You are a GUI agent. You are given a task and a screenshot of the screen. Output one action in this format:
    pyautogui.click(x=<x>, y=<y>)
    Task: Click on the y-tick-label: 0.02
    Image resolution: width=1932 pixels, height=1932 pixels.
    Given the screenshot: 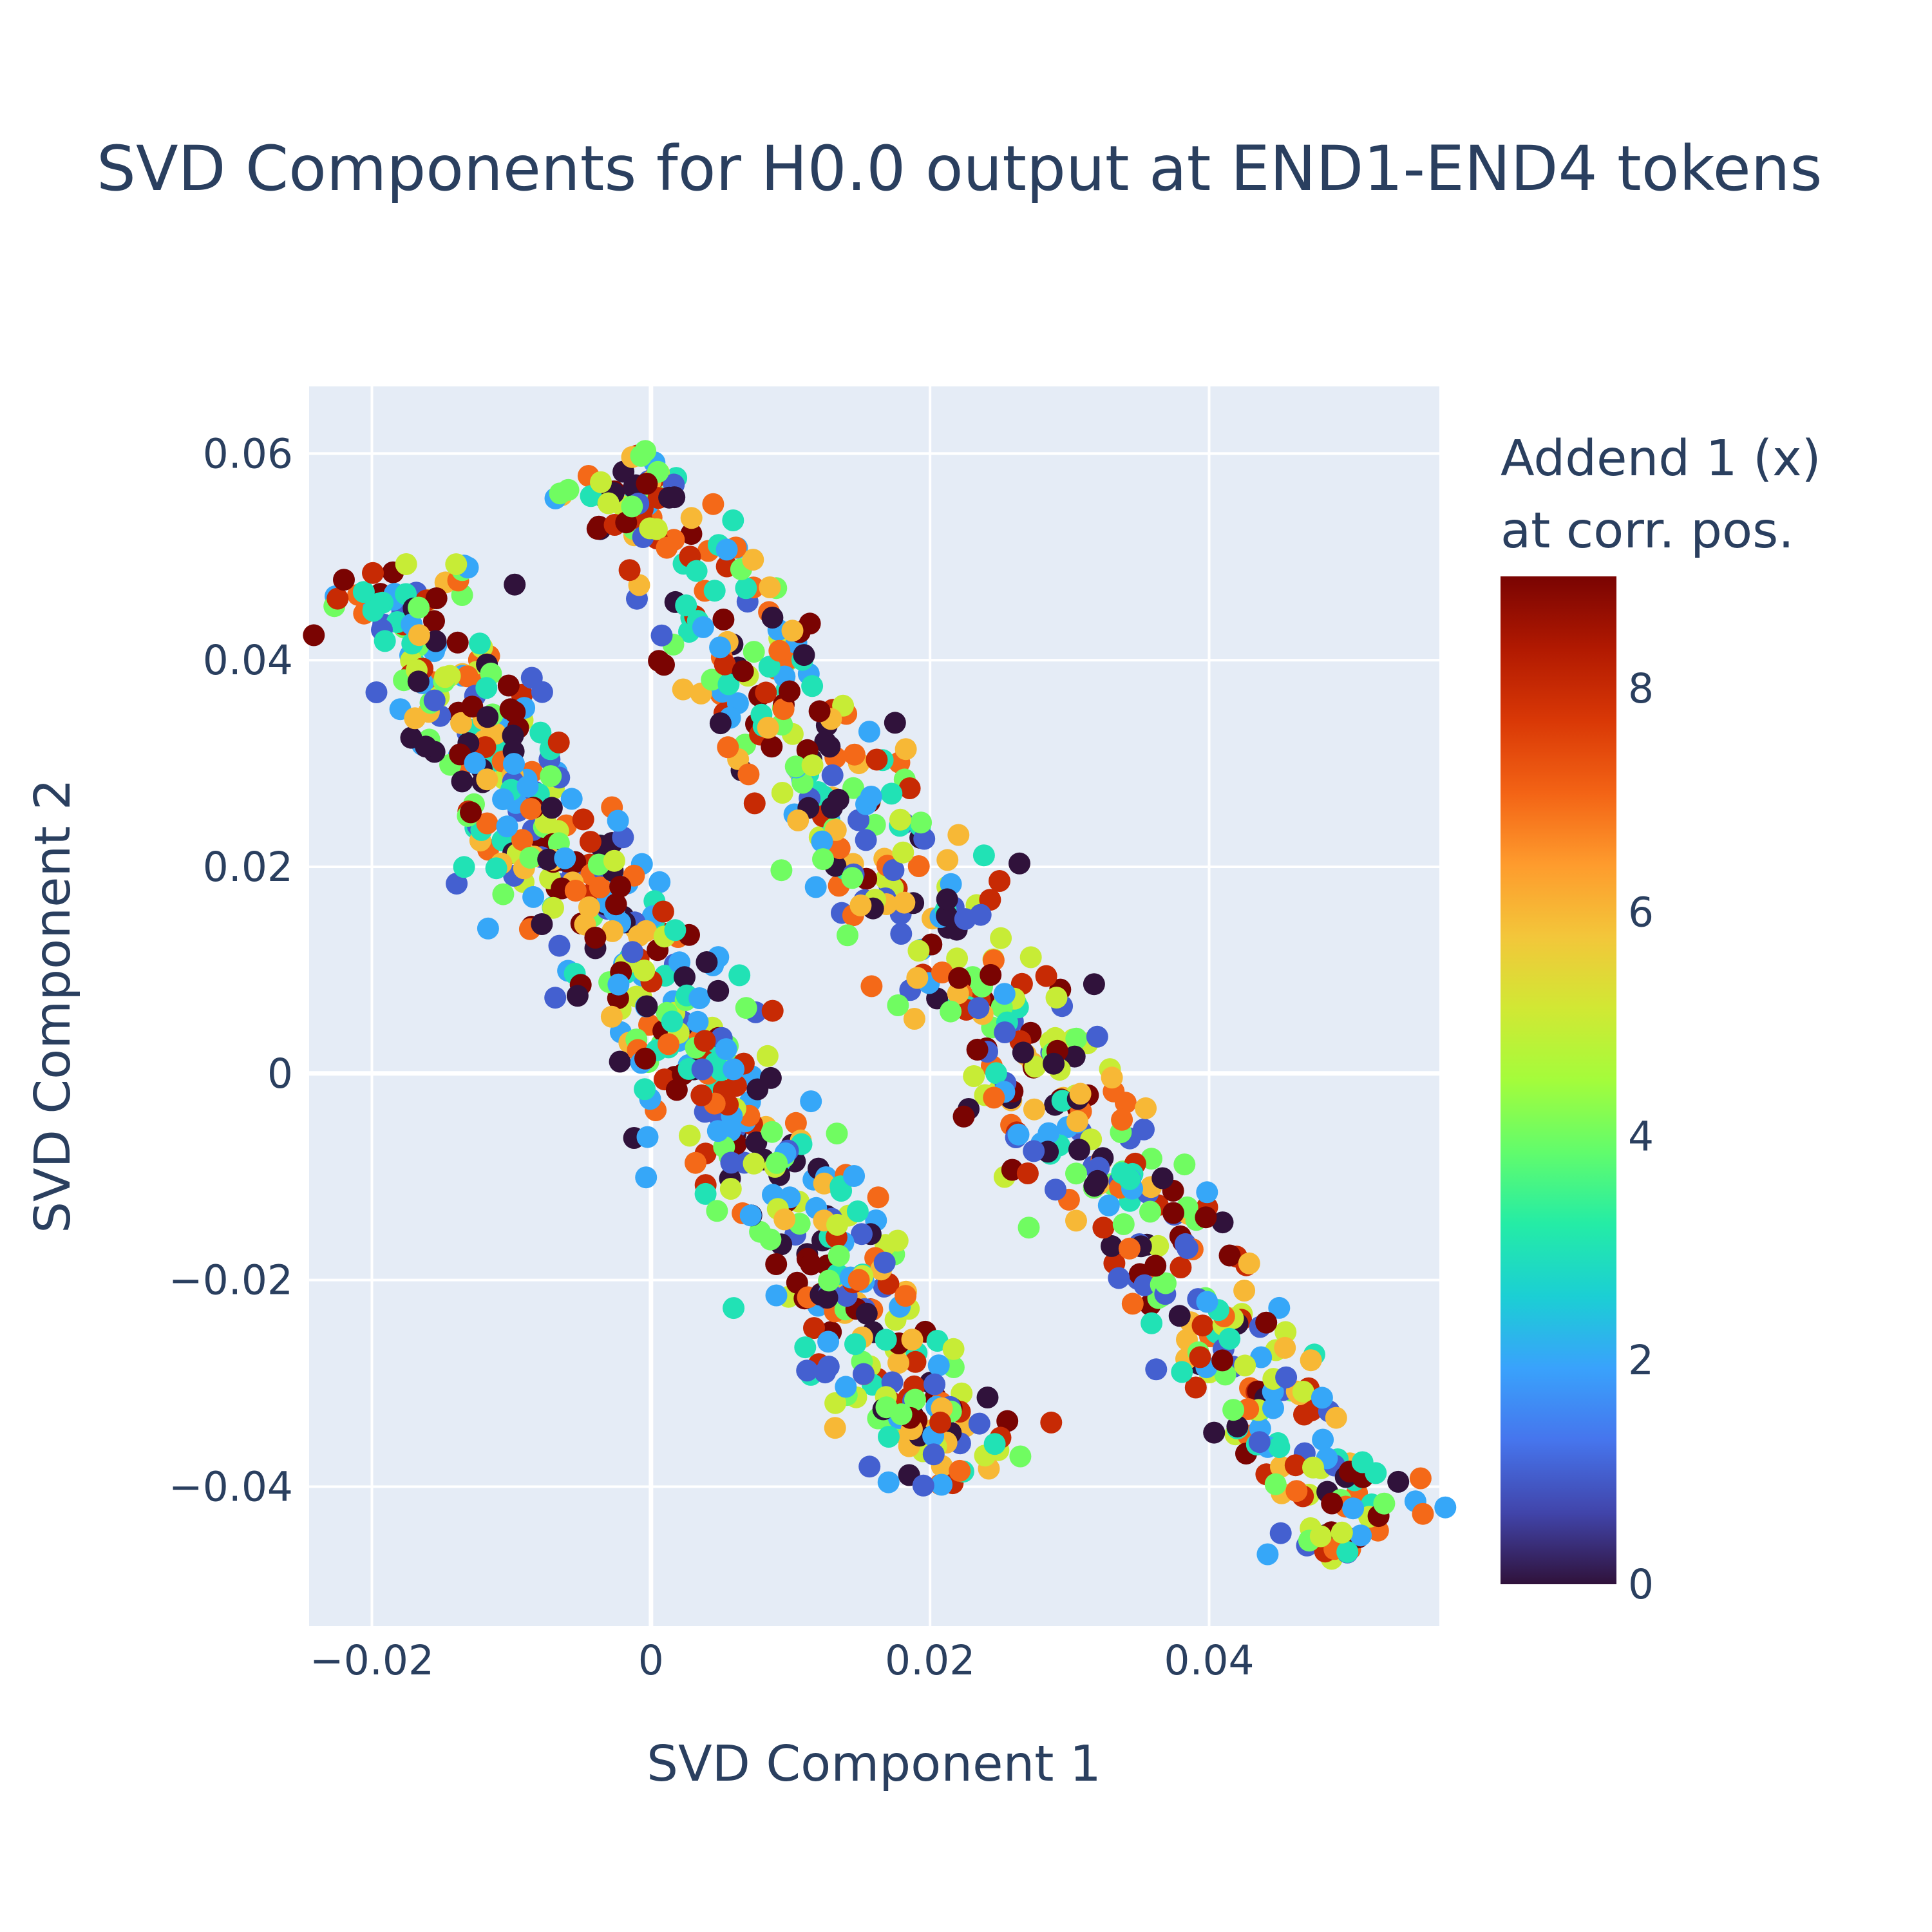 What is the action you would take?
    pyautogui.click(x=248, y=868)
    